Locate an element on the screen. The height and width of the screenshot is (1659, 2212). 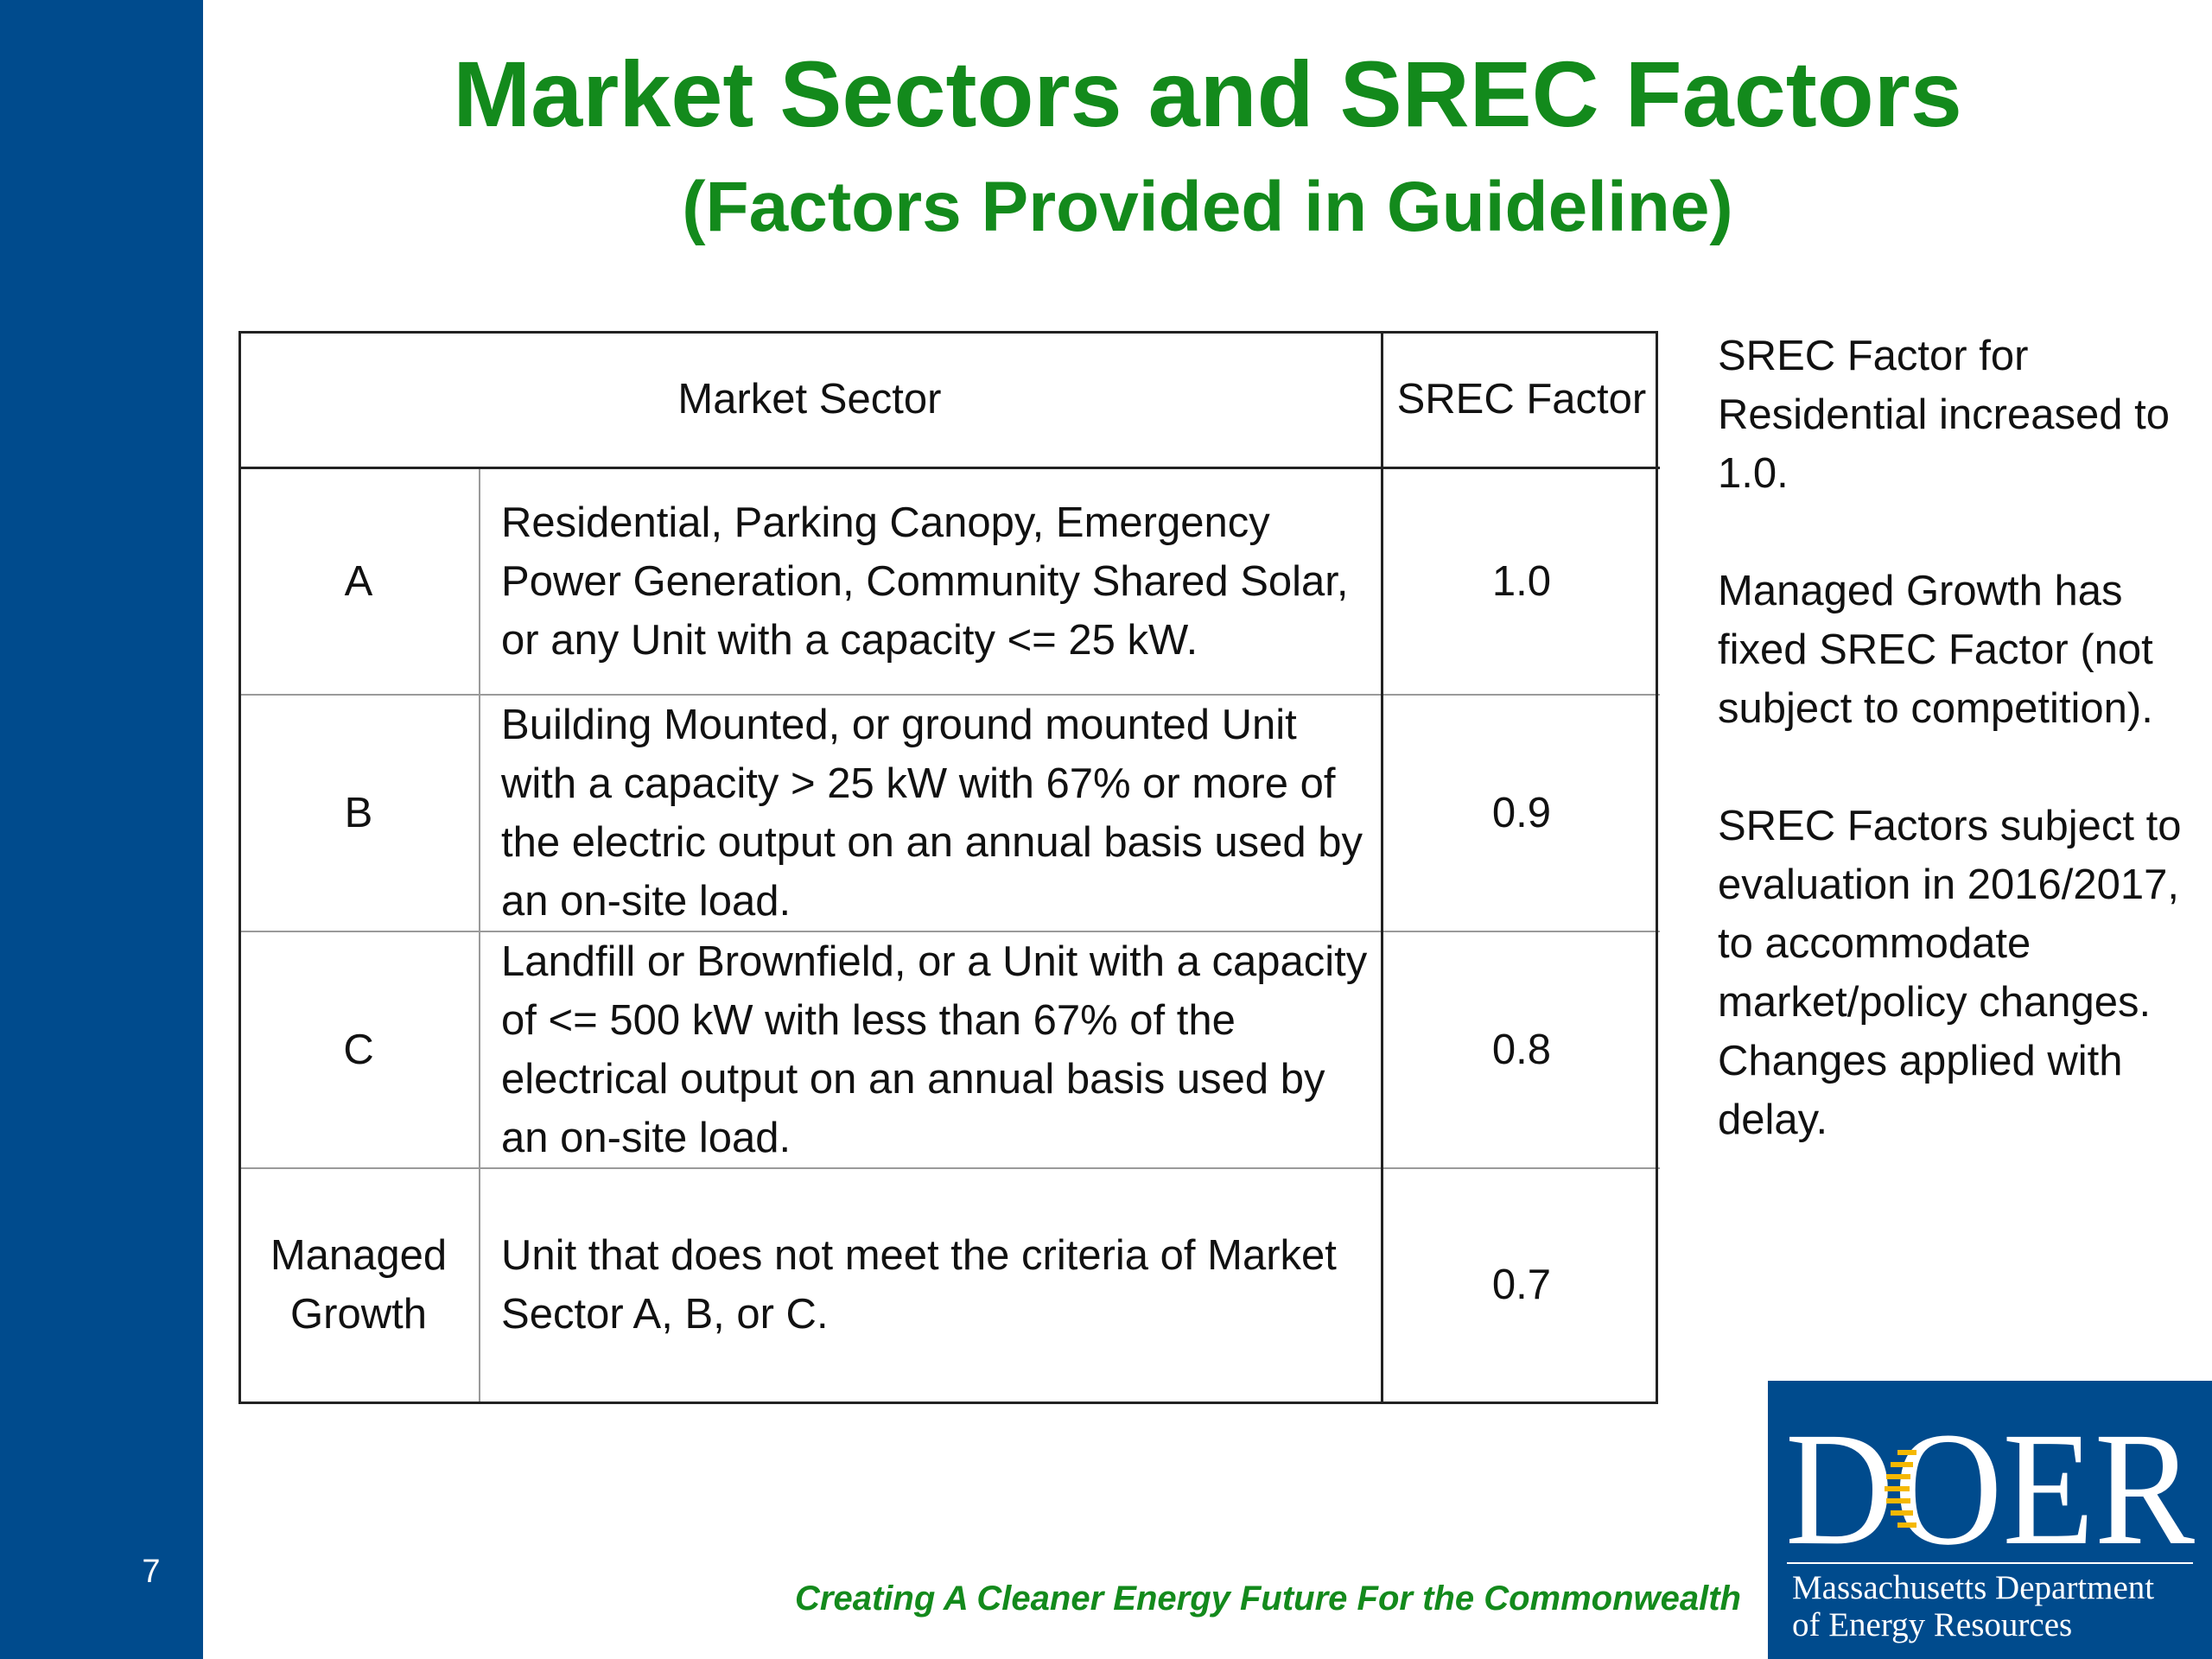
table-header-row: Market Sector SREC Factor is located at coordinates (949, 400).